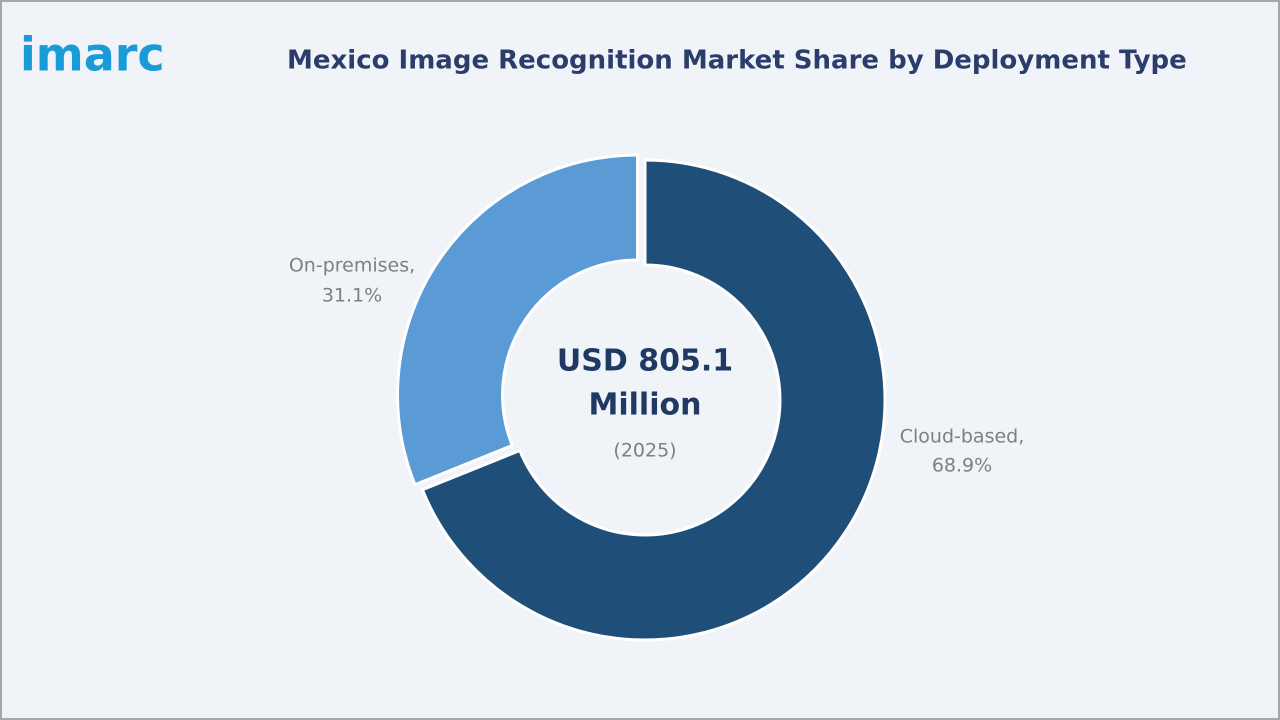  Describe the element at coordinates (352, 266) in the screenshot. I see `slice-label: On-premises,` at that location.